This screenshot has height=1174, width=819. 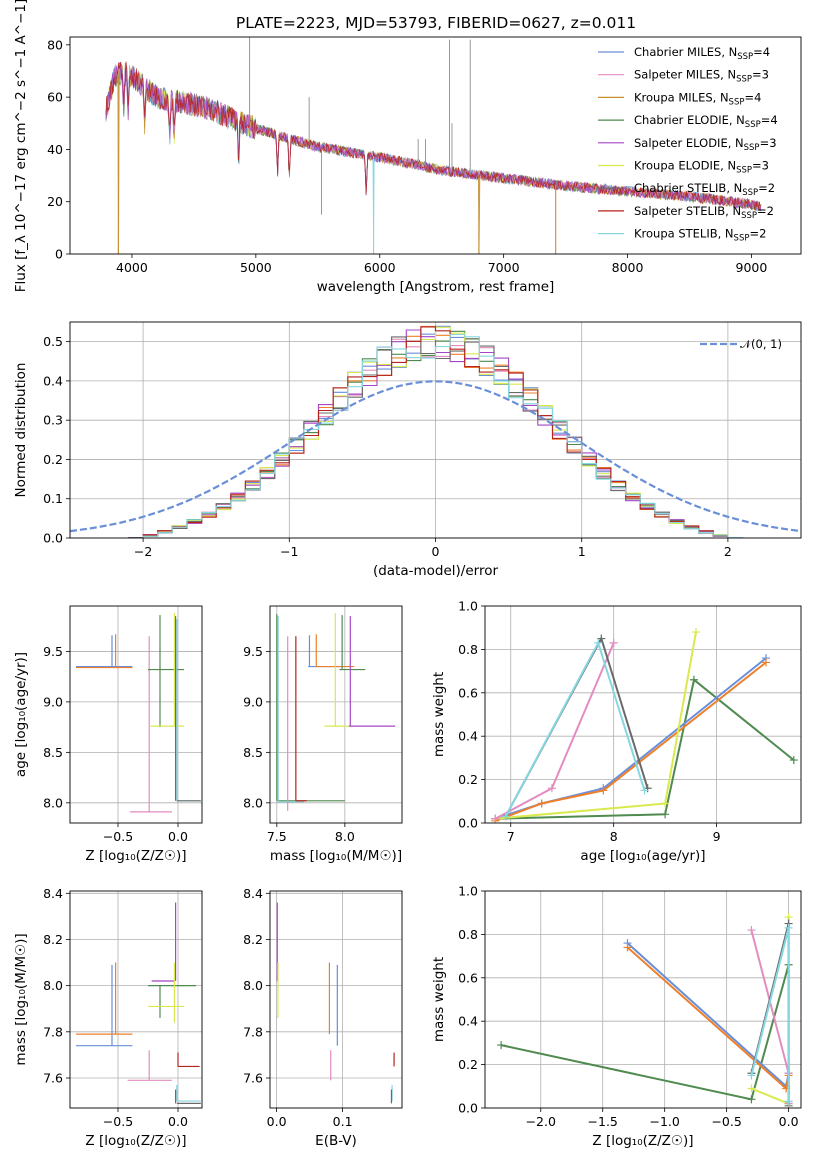 What do you see at coordinates (345, 836) in the screenshot?
I see `x-tick-label: 8.0` at bounding box center [345, 836].